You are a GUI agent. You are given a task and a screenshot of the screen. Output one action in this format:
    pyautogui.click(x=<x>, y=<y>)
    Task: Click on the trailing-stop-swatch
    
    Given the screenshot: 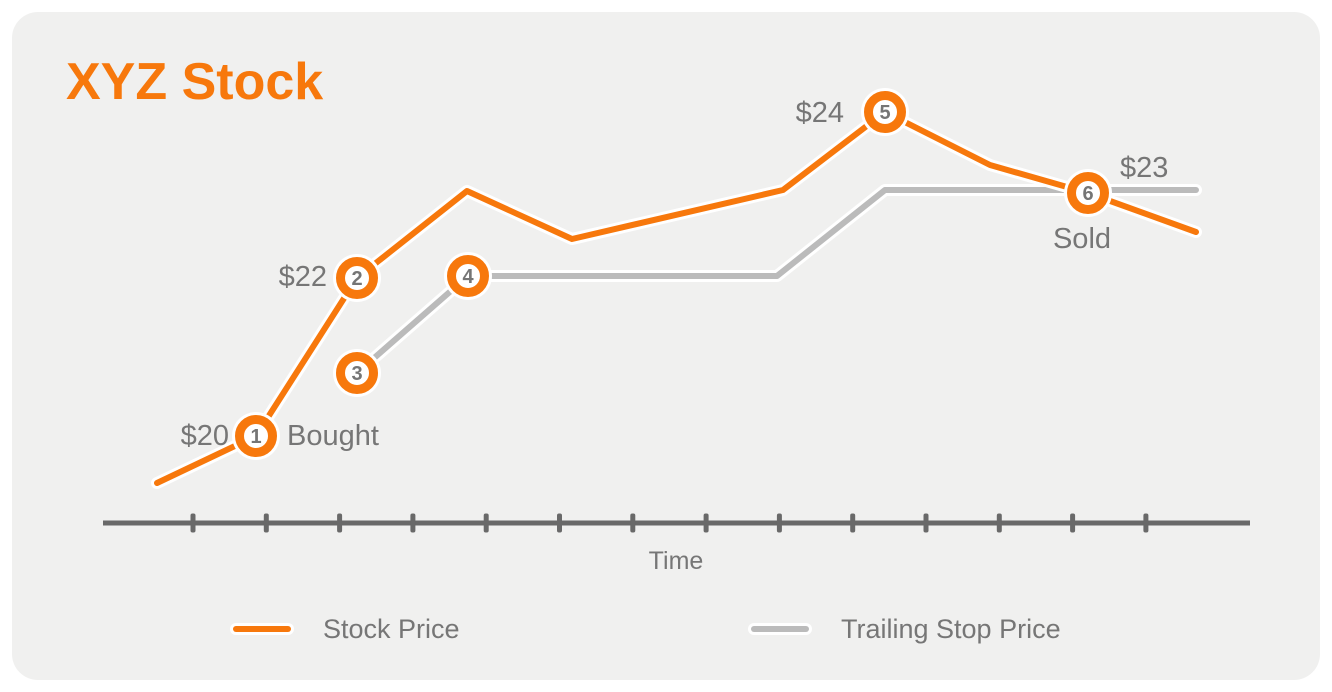 What is the action you would take?
    pyautogui.click(x=780, y=629)
    